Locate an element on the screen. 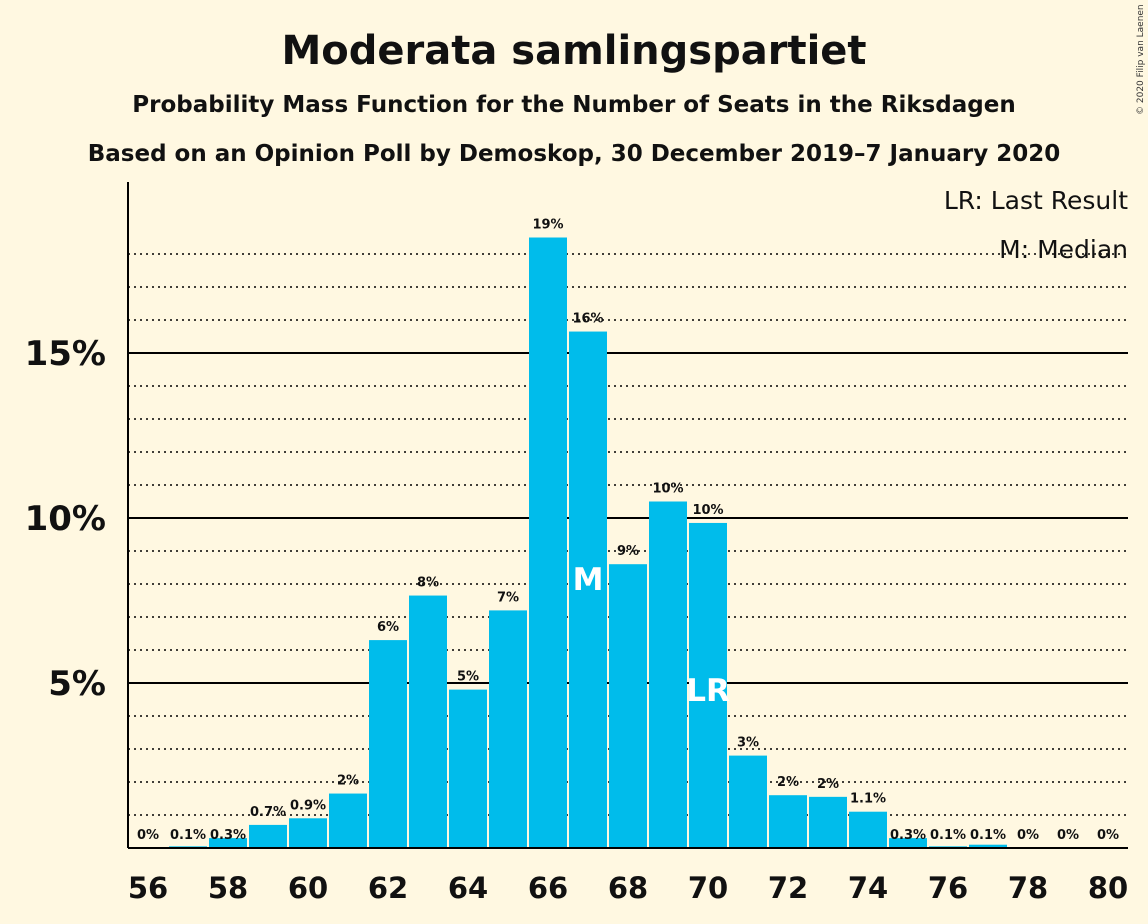 Image resolution: width=1148 pixels, height=924 pixels. data-label-seat-74: 1.1% is located at coordinates (868, 799).